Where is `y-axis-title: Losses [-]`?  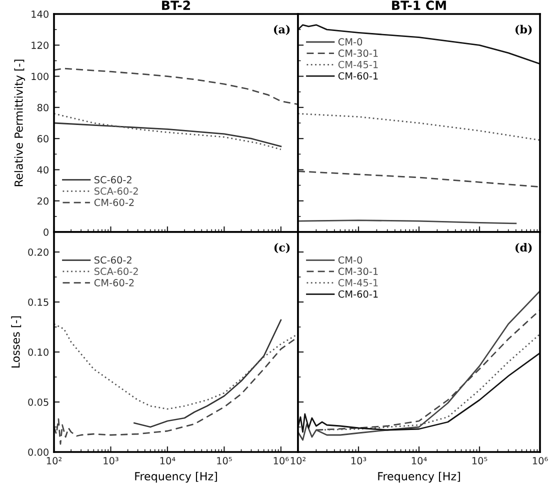
y-axis-title: Losses [-] is located at coordinates (16, 342).